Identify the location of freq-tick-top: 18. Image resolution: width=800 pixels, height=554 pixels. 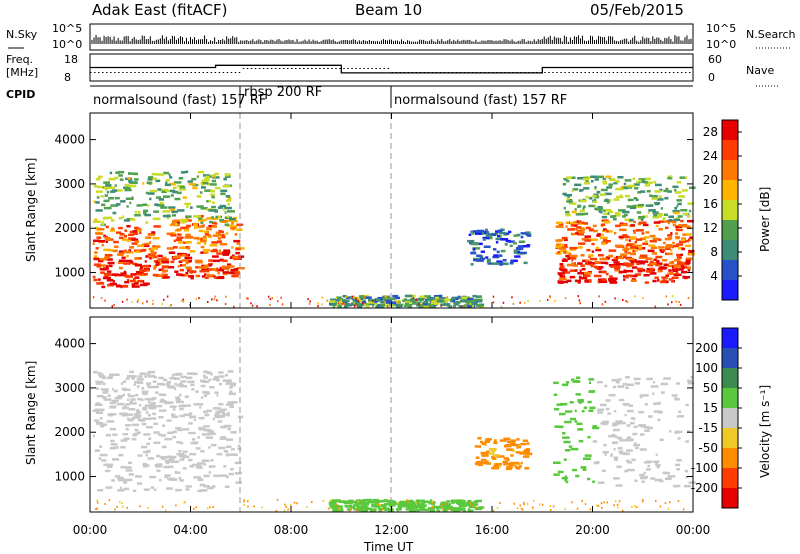
(71, 59).